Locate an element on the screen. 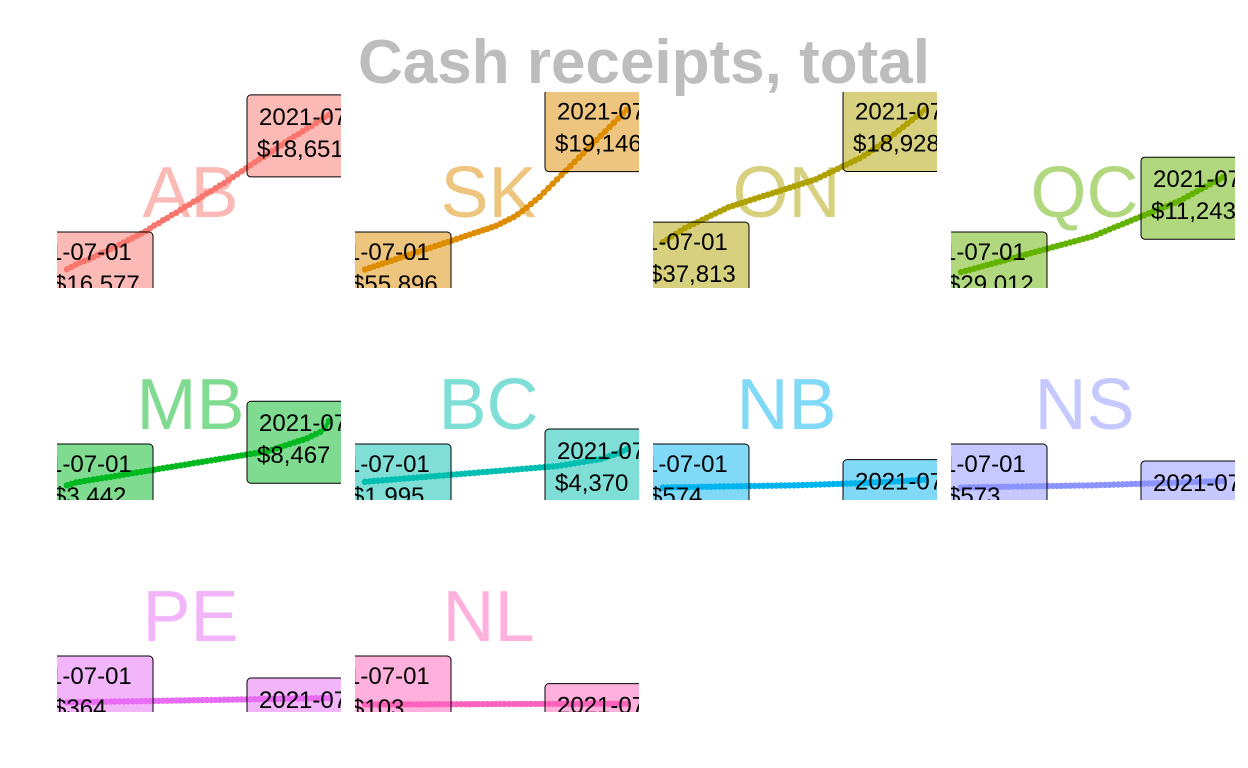  panel-code-label: PE is located at coordinates (190, 617).